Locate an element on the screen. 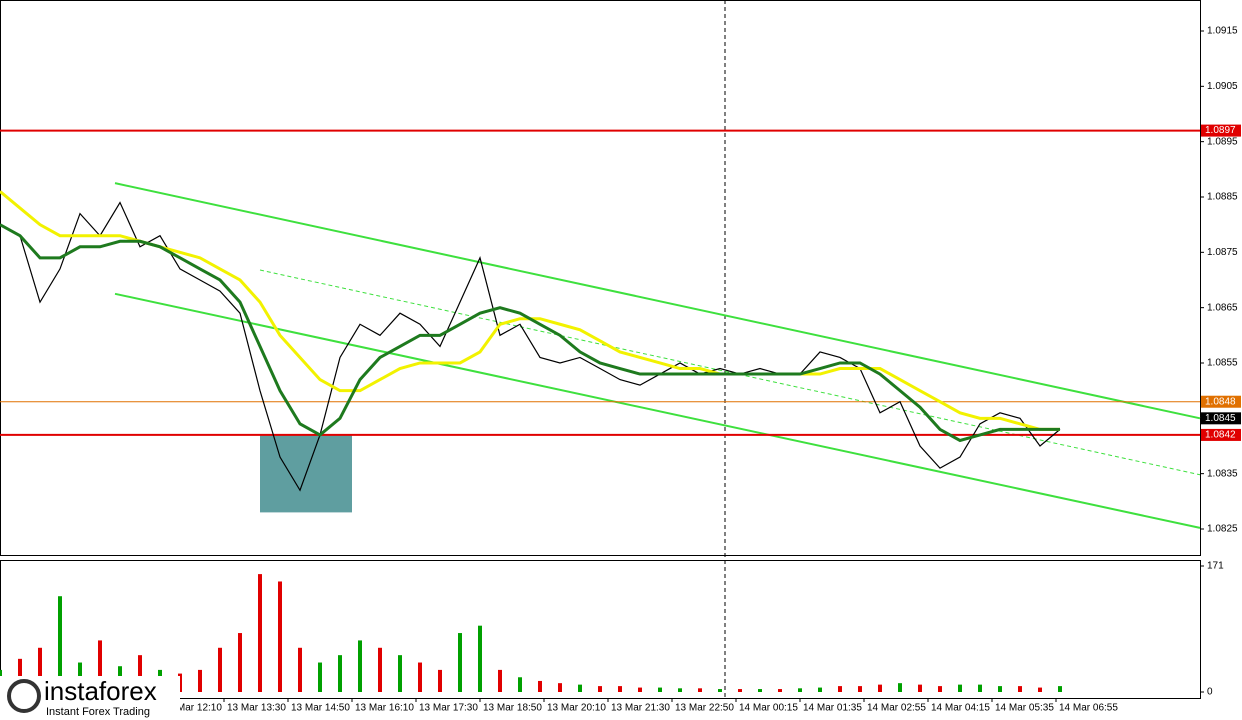  level-label: 1.0897 is located at coordinates (1220, 130).